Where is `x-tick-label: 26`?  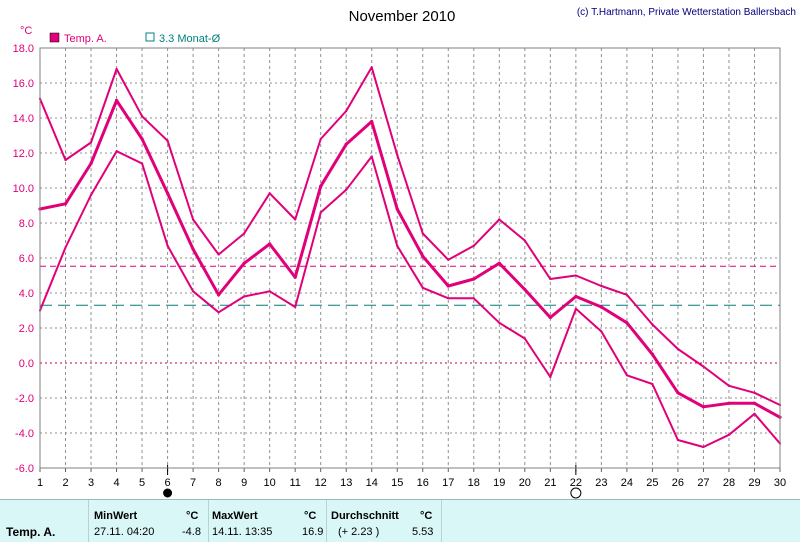 x-tick-label: 26 is located at coordinates (678, 483).